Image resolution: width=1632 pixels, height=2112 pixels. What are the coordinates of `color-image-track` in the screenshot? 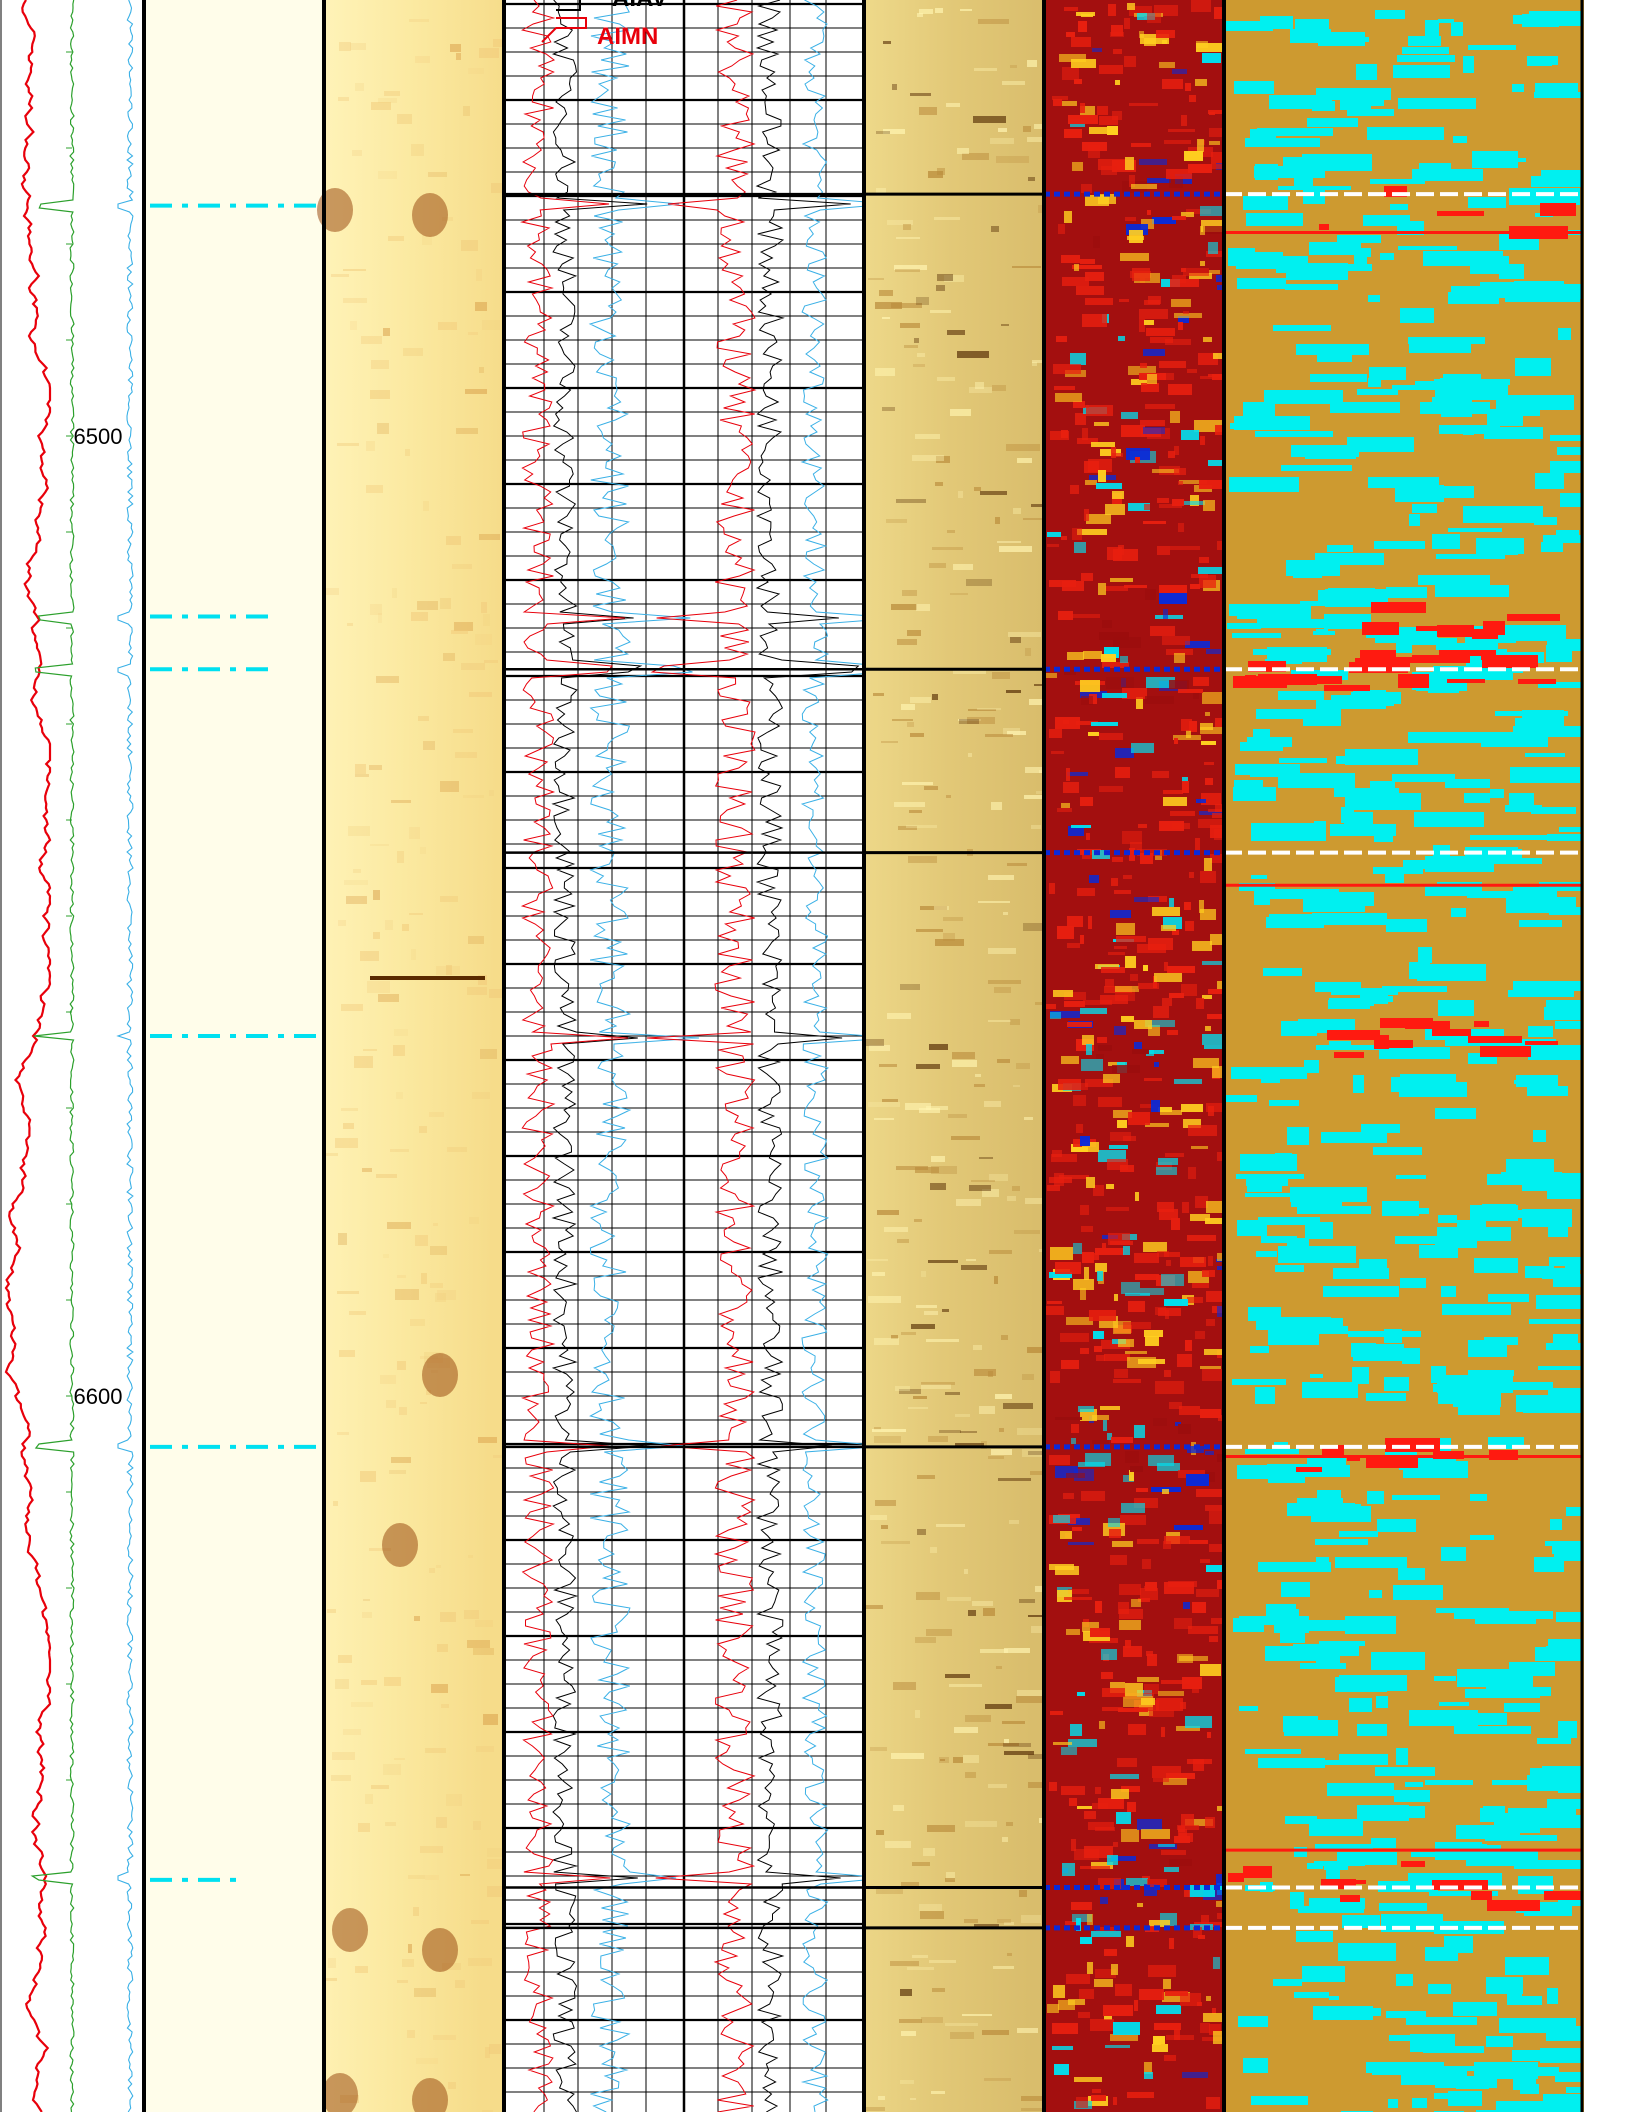 It's located at (1144, 1056).